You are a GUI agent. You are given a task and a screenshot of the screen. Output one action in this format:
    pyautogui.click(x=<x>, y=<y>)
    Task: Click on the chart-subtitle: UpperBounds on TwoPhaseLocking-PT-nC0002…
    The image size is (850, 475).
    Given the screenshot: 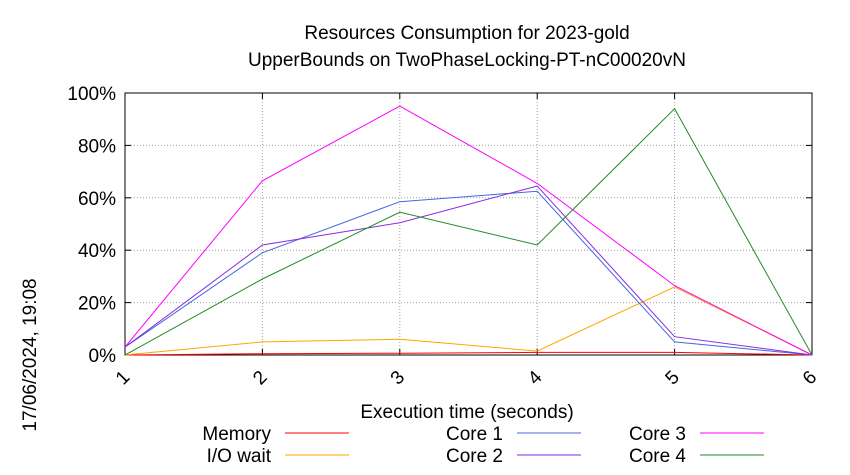 What is the action you would take?
    pyautogui.click(x=467, y=60)
    